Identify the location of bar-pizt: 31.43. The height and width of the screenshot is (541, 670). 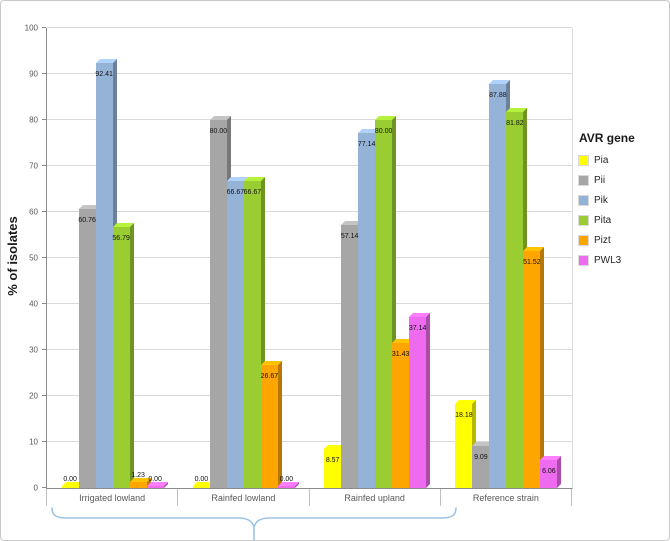
(402, 413).